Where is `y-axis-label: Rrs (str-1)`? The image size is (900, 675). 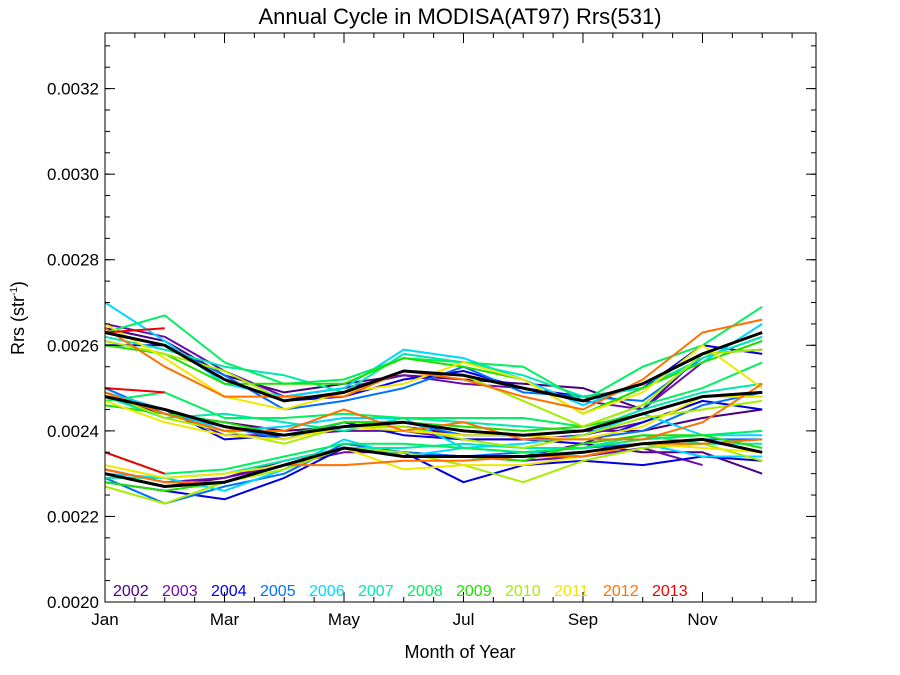 y-axis-label: Rrs (str-1) is located at coordinates (18, 318).